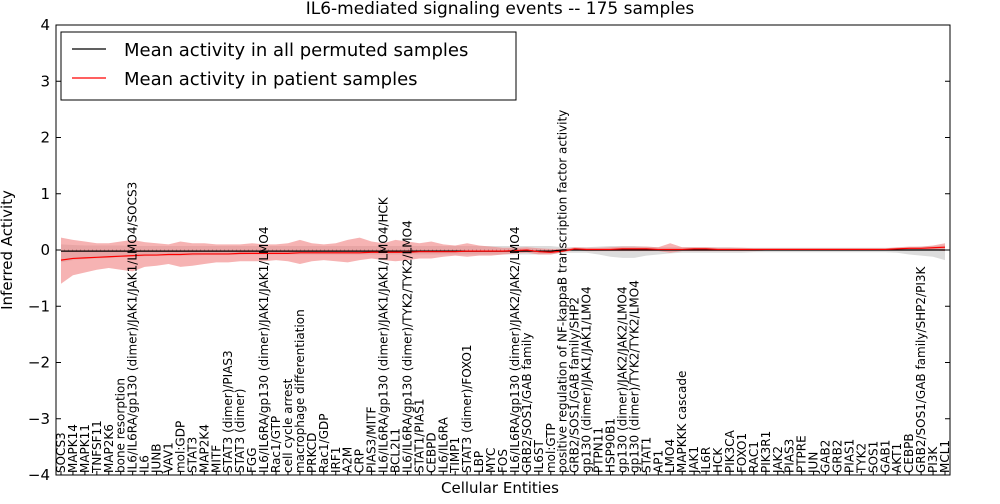 This screenshot has height=504, width=1000. Describe the element at coordinates (790, 456) in the screenshot. I see `x-tick-label: PIAS3` at that location.